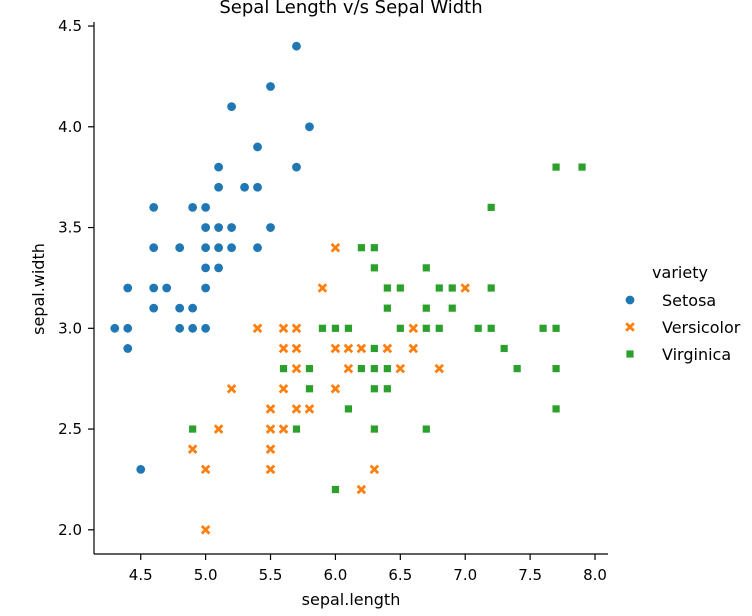  Describe the element at coordinates (630, 300) in the screenshot. I see `legend-marker` at that location.